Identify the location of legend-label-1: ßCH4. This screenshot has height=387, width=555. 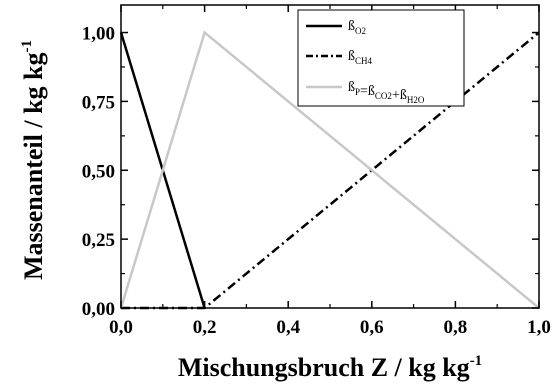
(360, 57).